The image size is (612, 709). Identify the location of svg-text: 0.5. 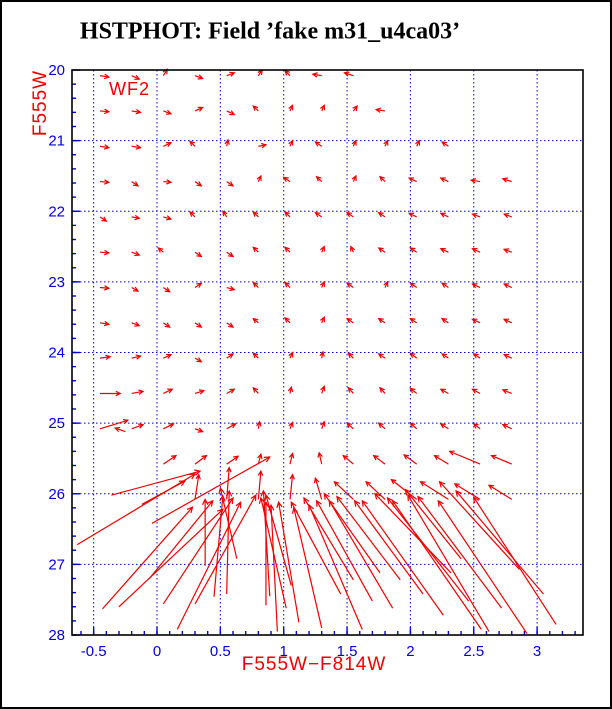
(220, 651).